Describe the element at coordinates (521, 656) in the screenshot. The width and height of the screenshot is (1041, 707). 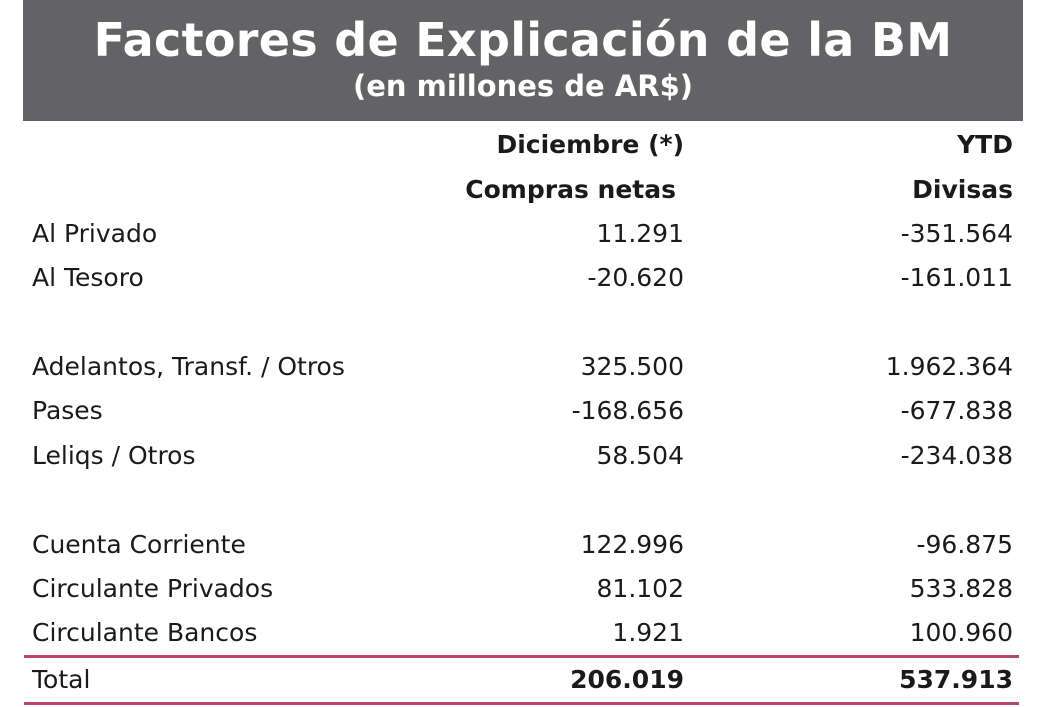
I see `total-top-divider` at that location.